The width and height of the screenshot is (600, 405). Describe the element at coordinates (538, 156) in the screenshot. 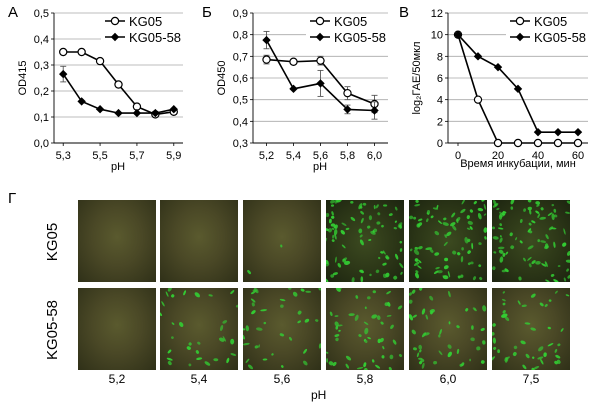

I see `chart3-xtick-label: 40` at that location.